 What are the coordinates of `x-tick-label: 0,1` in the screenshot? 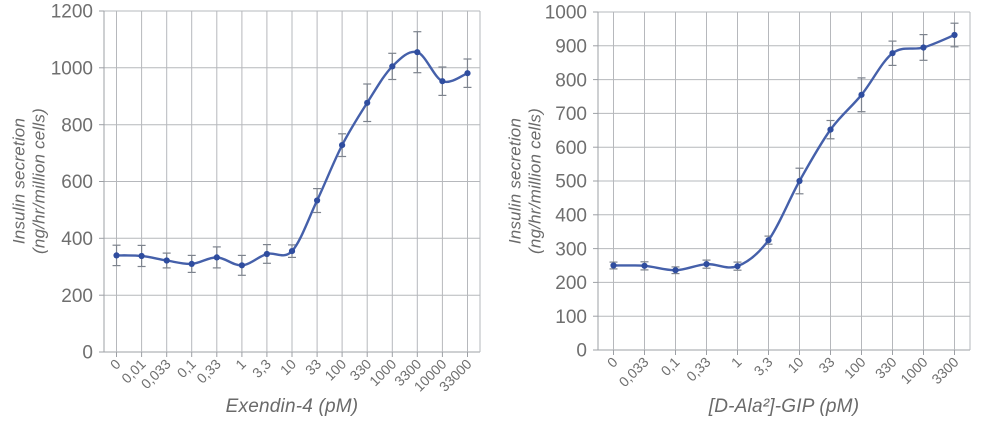 It's located at (670, 366).